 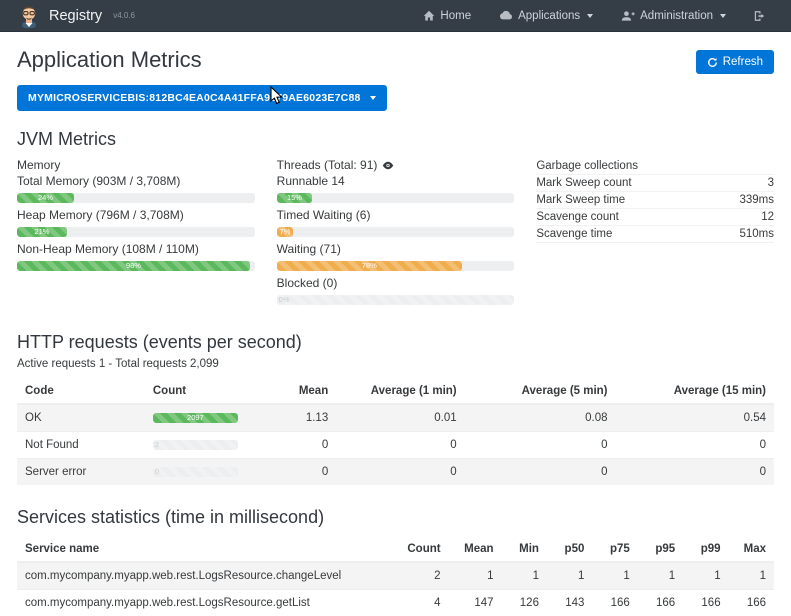 What do you see at coordinates (109, 60) in the screenshot?
I see `page-title: Application Metrics` at bounding box center [109, 60].